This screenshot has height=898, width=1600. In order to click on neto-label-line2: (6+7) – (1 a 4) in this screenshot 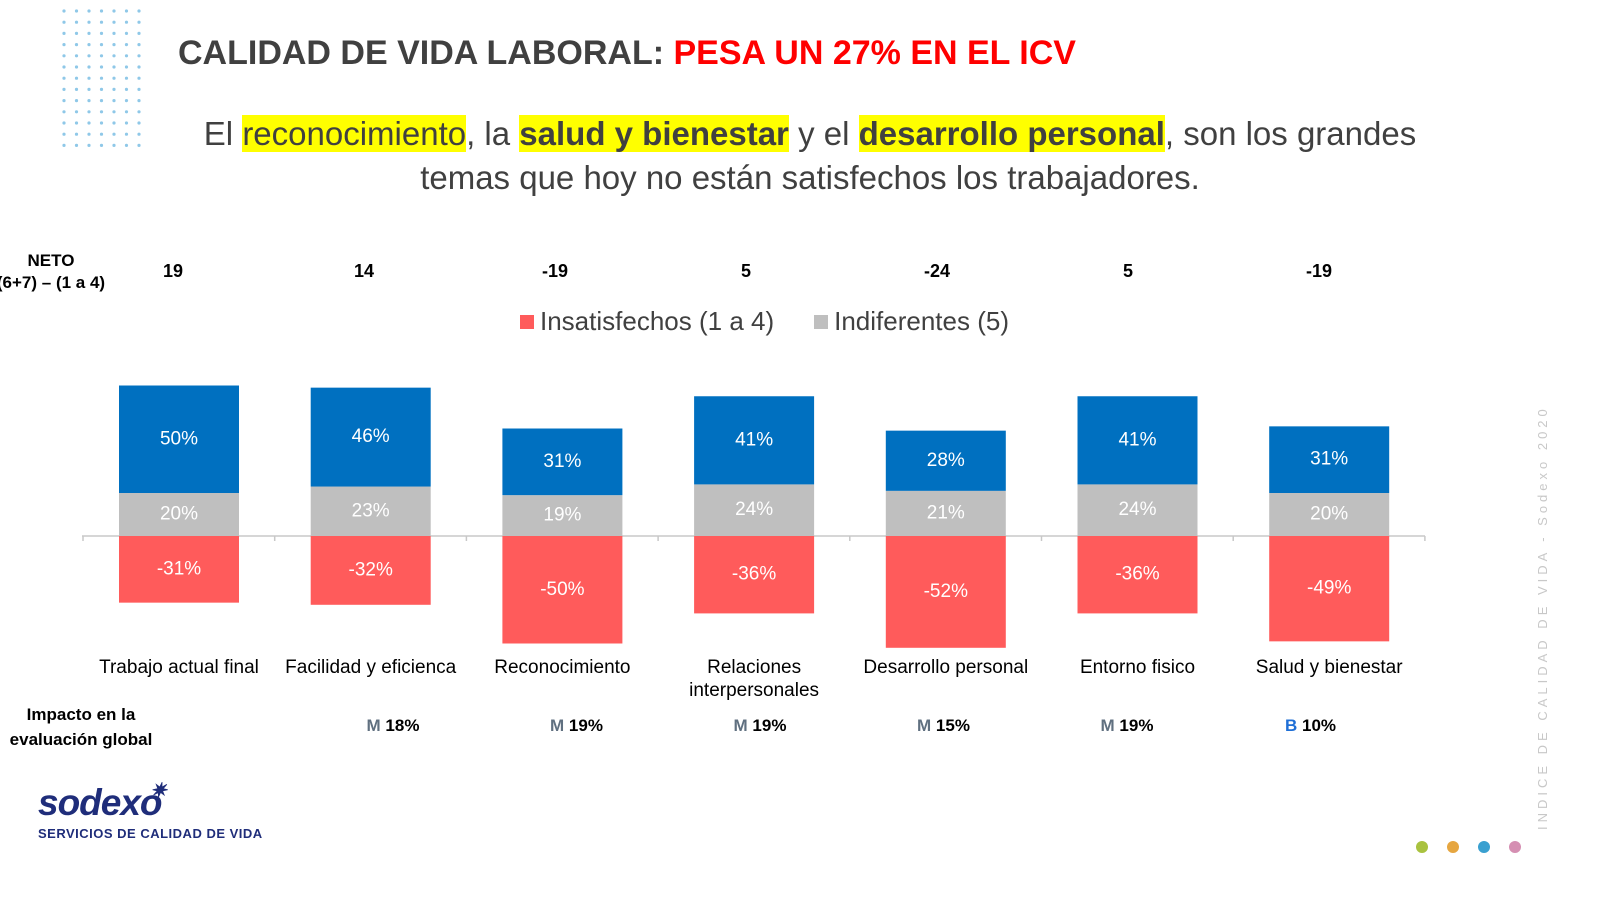, I will do `click(53, 282)`.